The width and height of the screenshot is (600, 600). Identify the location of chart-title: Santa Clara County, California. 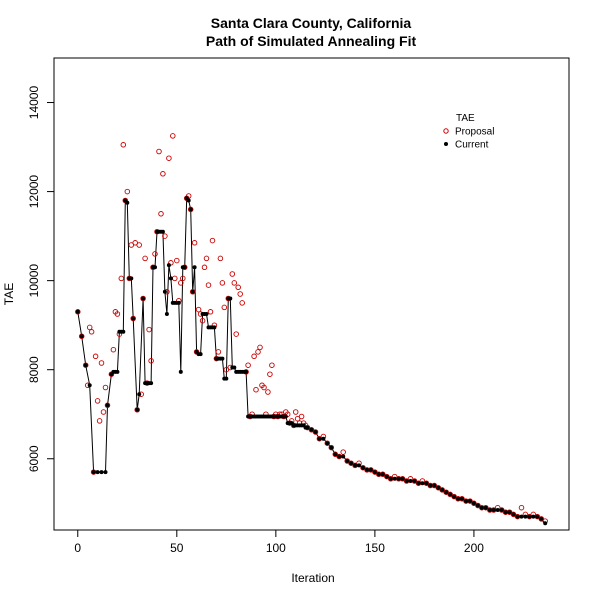
(311, 23).